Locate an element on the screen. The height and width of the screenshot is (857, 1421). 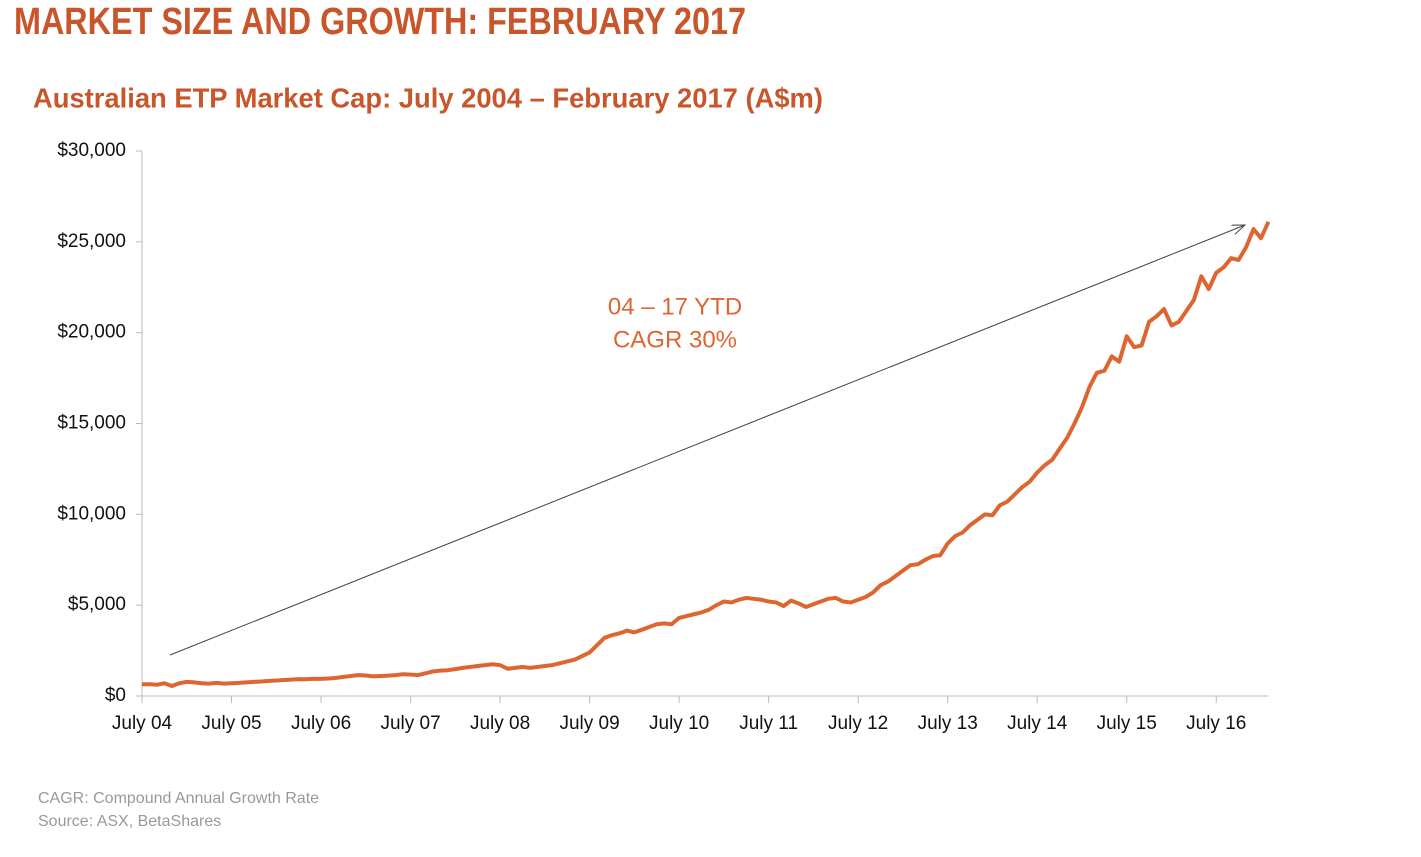
x-tick-label: July 12 is located at coordinates (858, 723).